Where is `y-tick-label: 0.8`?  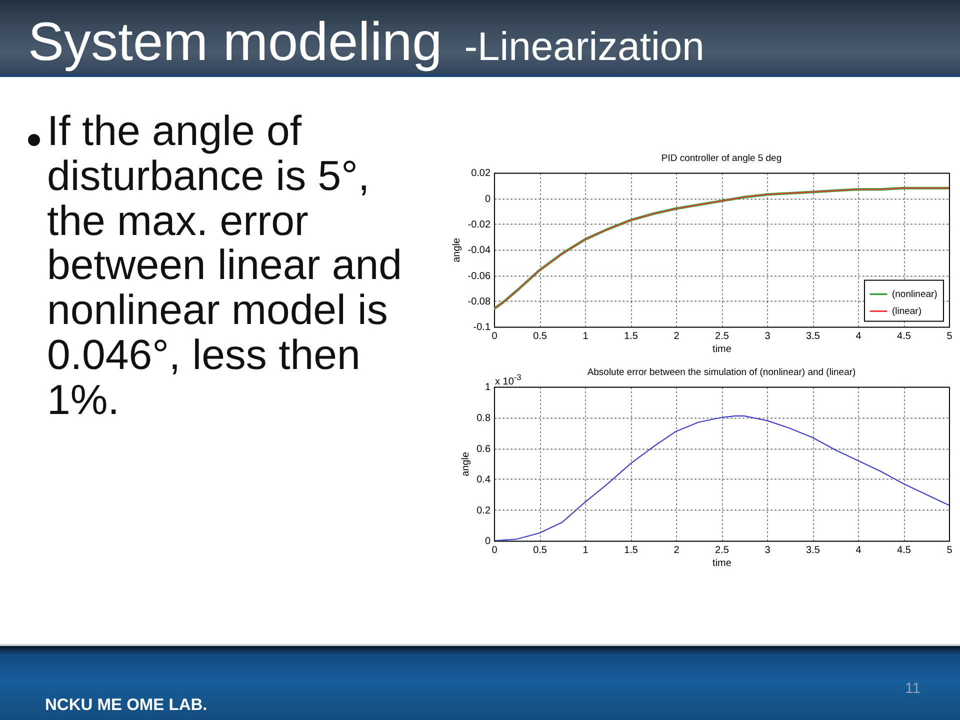
y-tick-label: 0.8 is located at coordinates (483, 418).